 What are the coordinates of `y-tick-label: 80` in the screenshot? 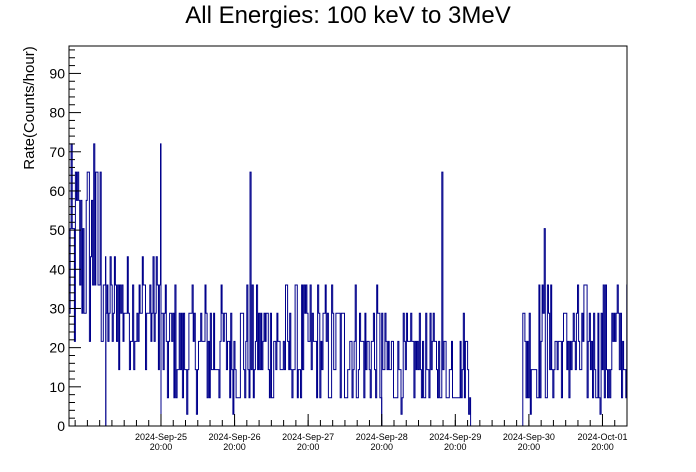 It's located at (57, 113).